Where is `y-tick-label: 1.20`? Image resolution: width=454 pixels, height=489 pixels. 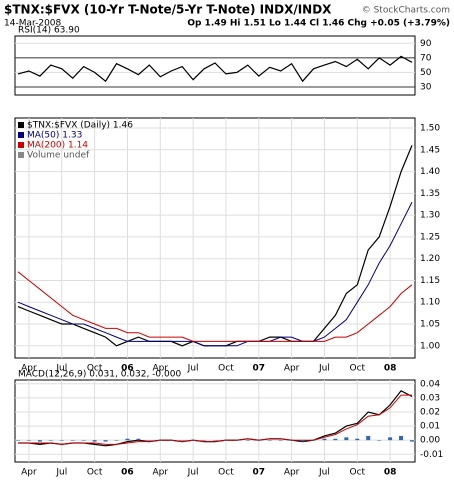
y-tick-label: 1.20 is located at coordinates (430, 259).